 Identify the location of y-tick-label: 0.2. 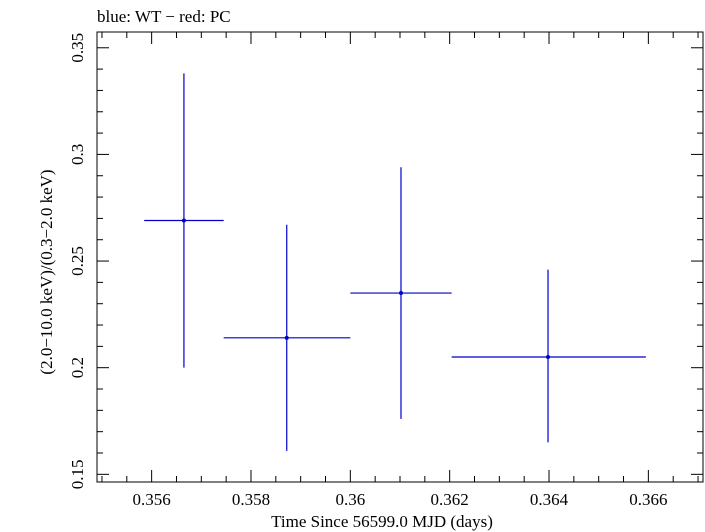
(77, 367).